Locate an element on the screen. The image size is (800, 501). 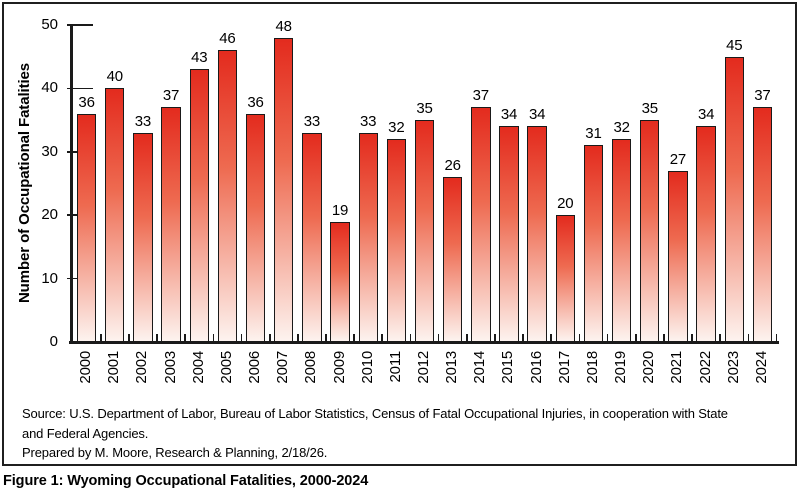
bar-2004 is located at coordinates (199, 205).